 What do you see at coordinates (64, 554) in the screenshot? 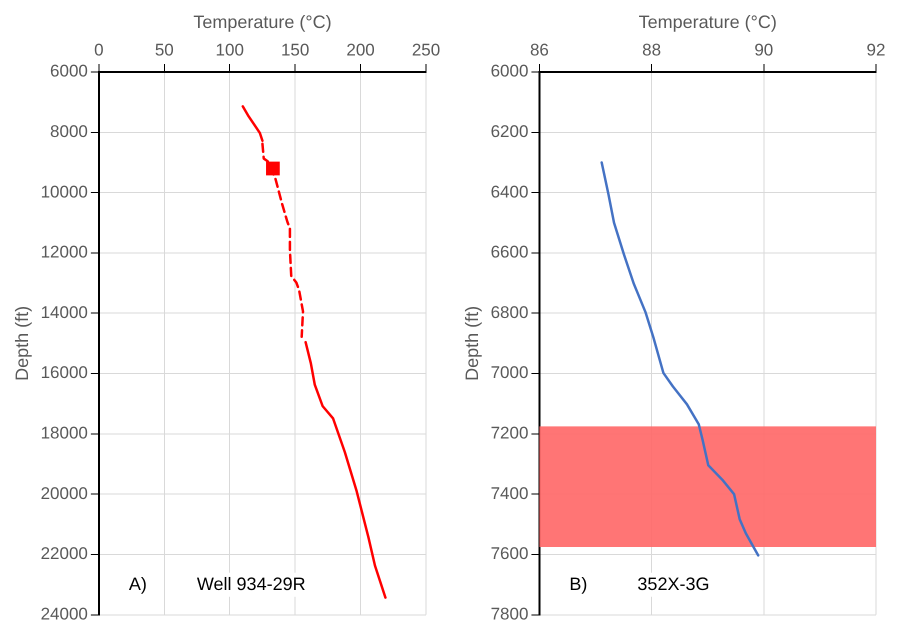
I see `y-tick-label: 22000` at bounding box center [64, 554].